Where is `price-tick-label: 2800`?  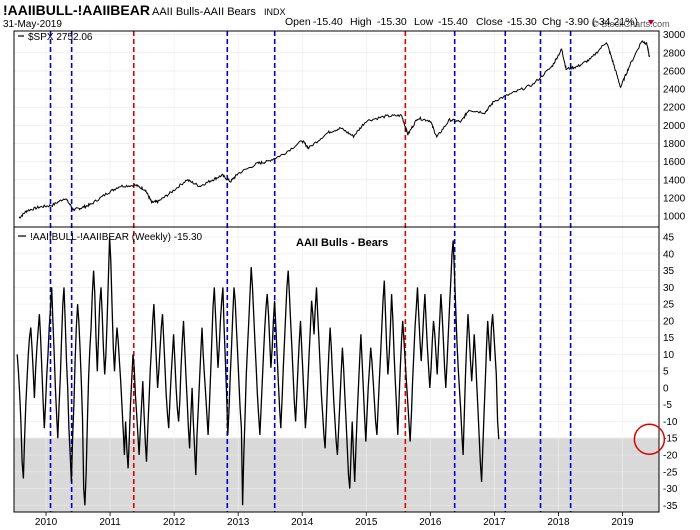
price-tick-label: 2800 is located at coordinates (674, 53).